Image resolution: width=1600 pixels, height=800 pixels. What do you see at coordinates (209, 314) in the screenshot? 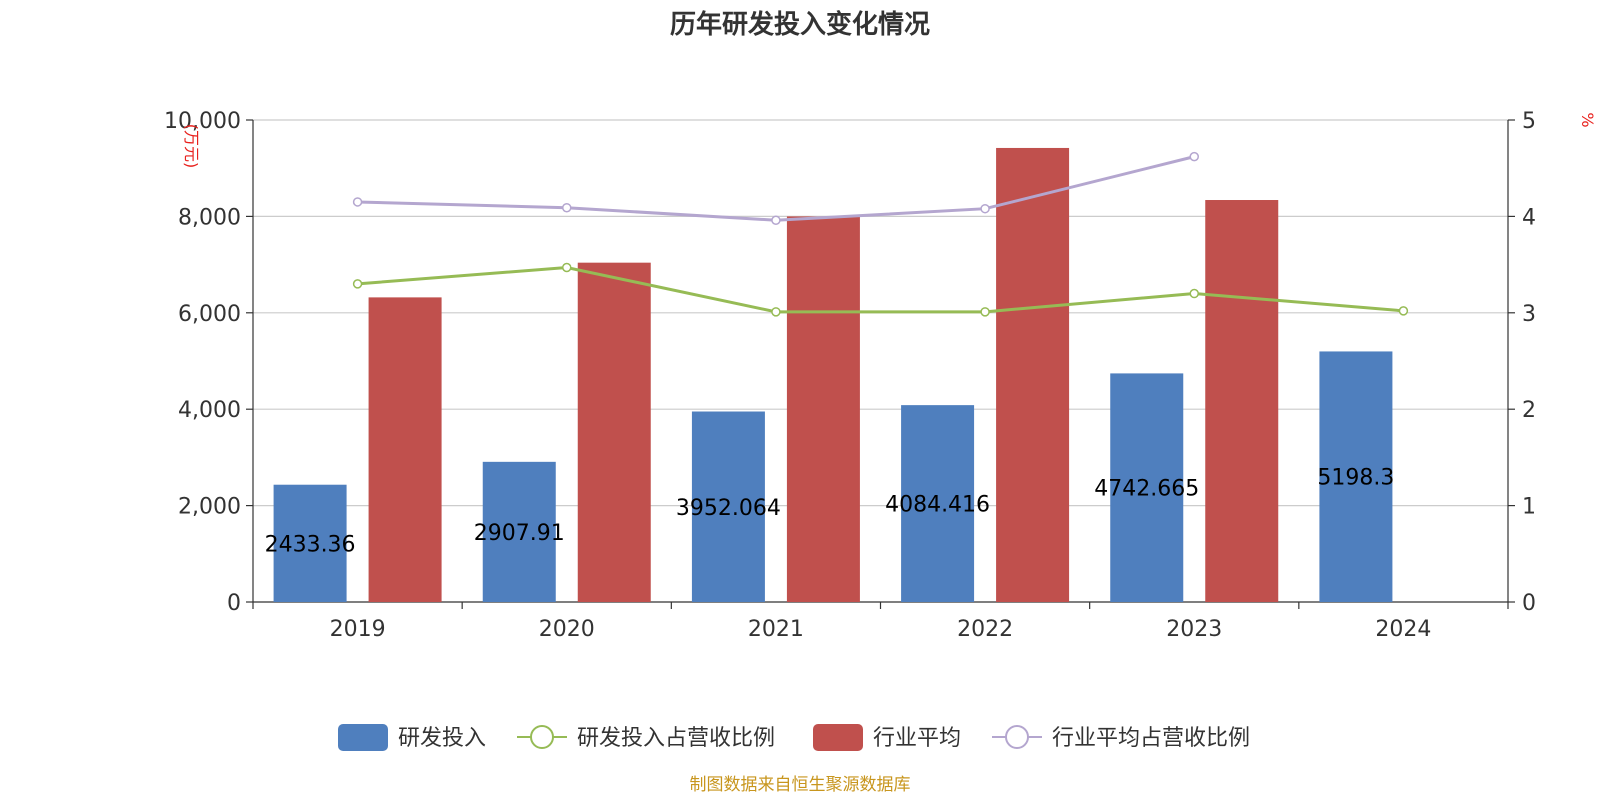
I see `left-axis-tick-label: 6,000` at bounding box center [209, 314].